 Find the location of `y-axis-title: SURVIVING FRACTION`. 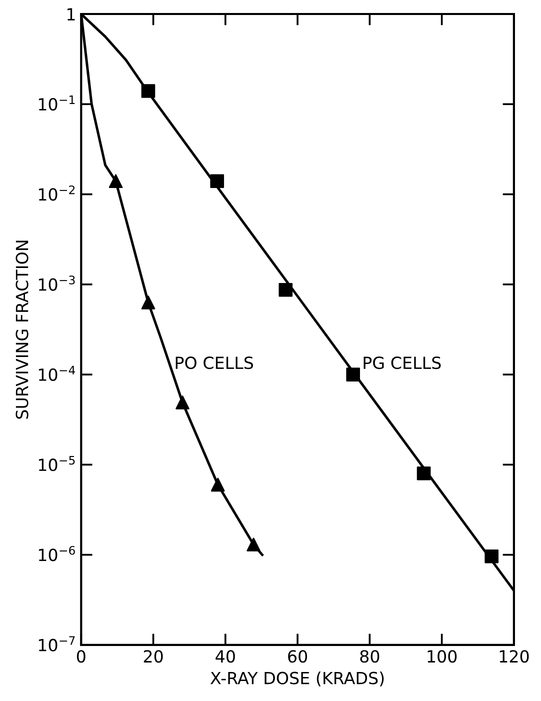

y-axis-title: SURVIVING FRACTION is located at coordinates (22, 329).